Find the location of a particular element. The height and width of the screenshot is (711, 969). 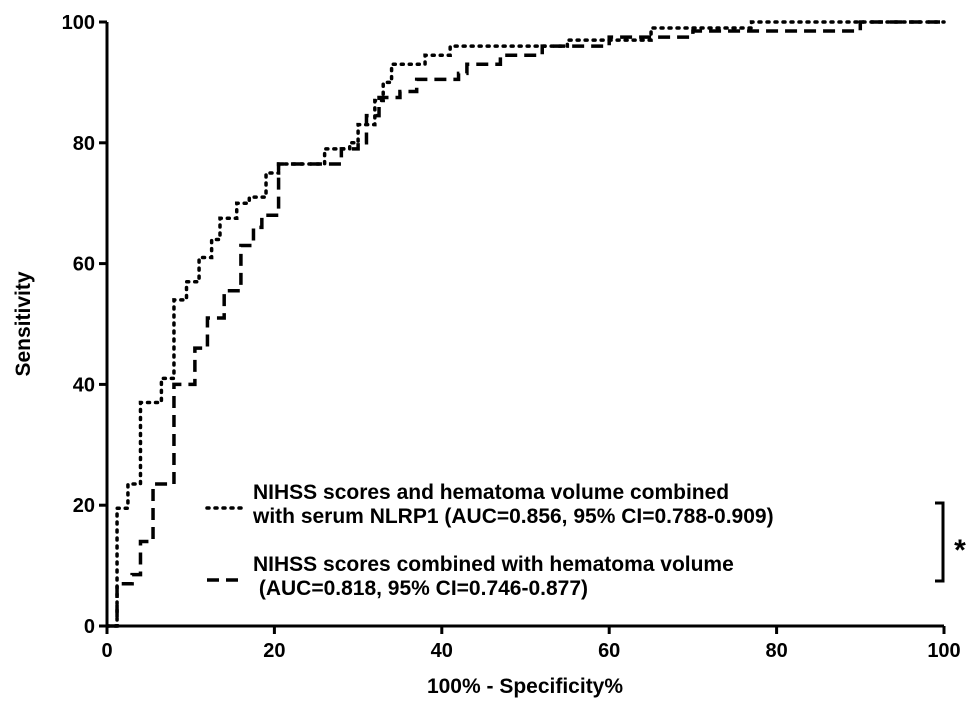

y-tick-label: 20 is located at coordinates (84, 506).